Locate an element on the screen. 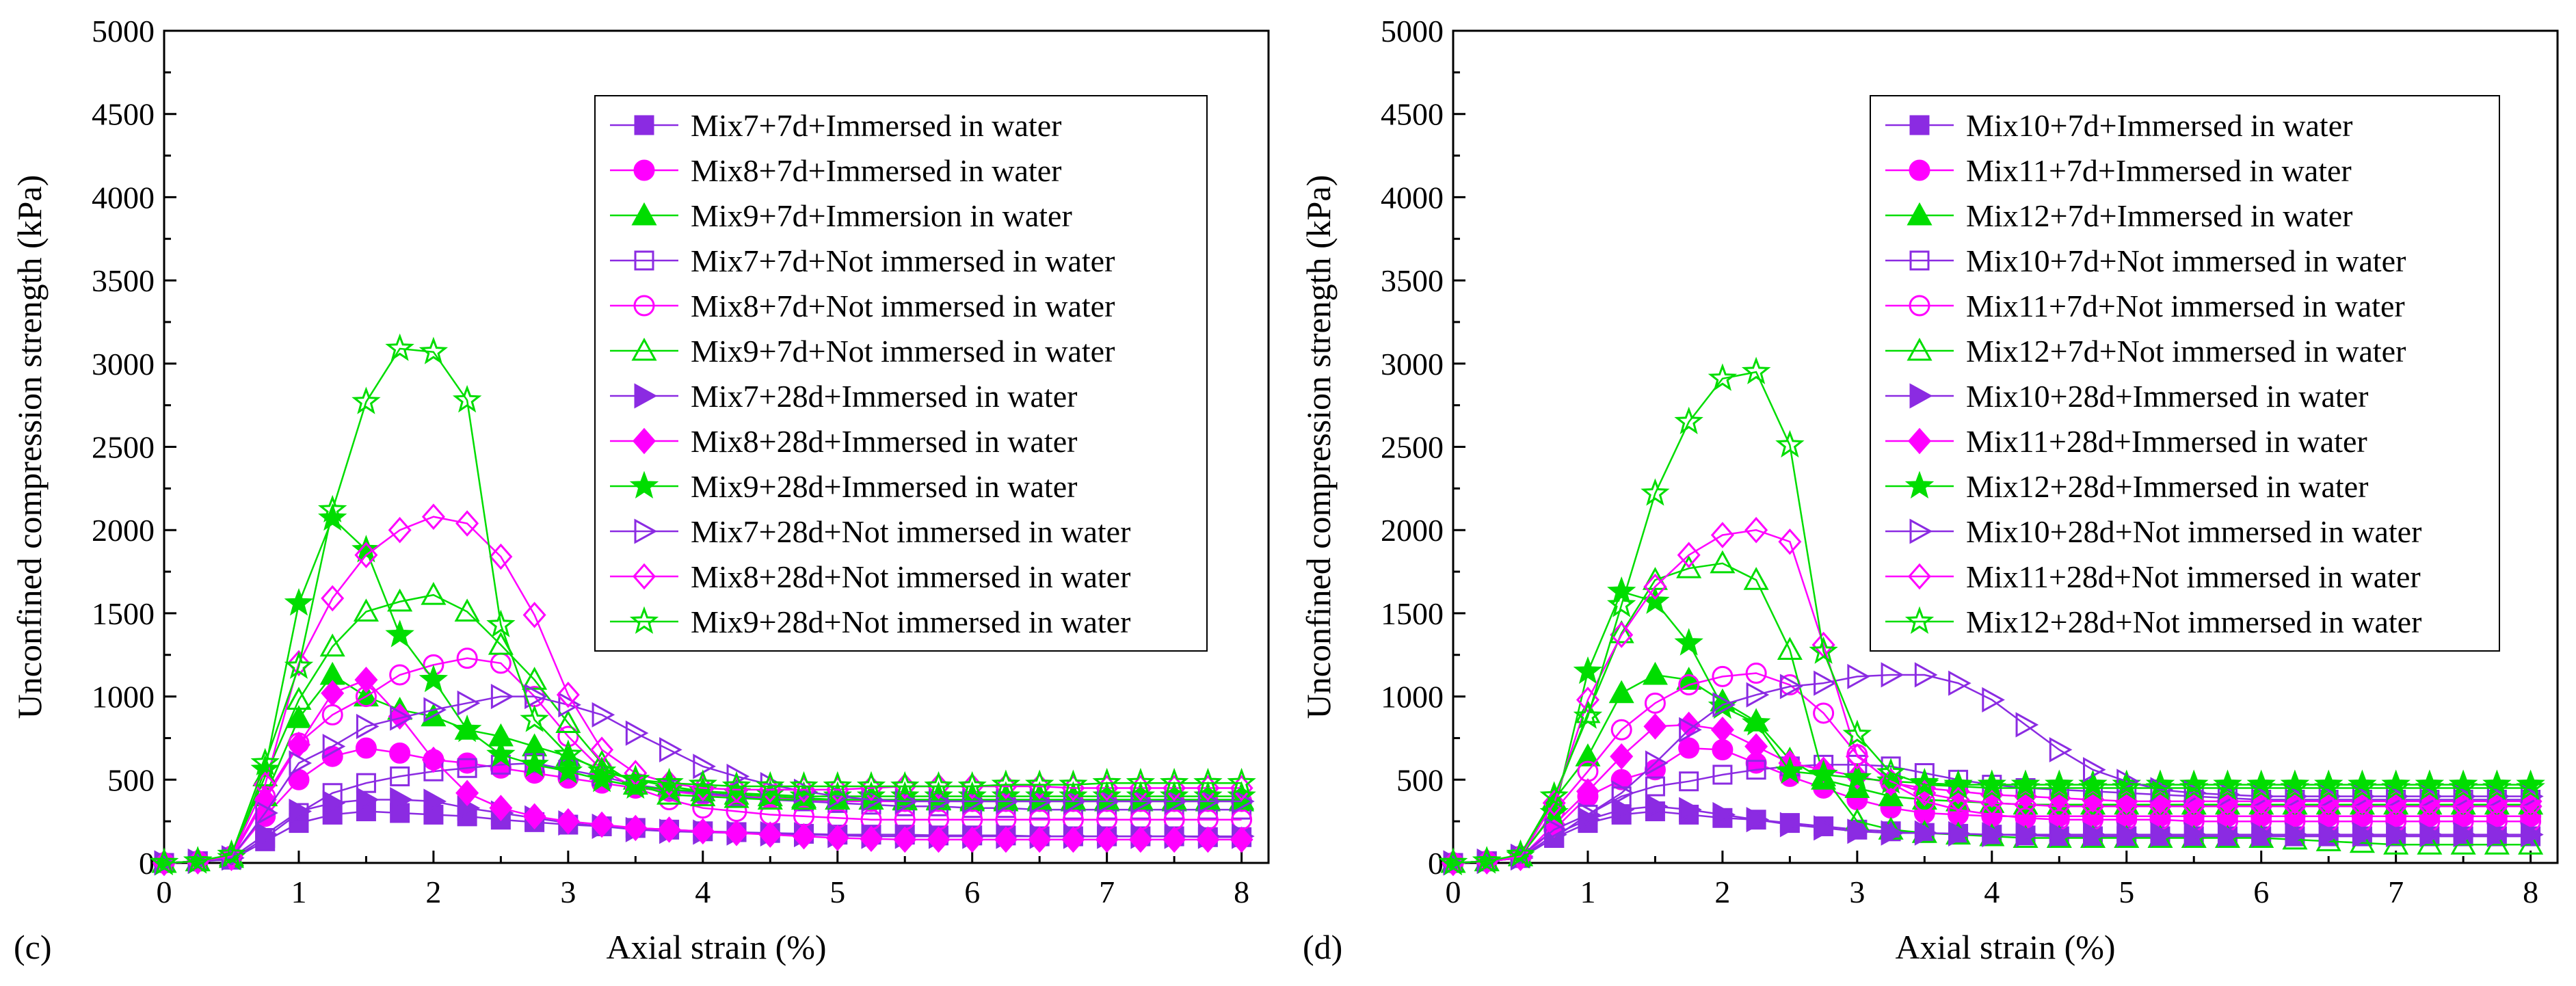 This screenshot has height=986, width=2576. legend-label: Mix11+28d+Not immersed in water is located at coordinates (2193, 576).